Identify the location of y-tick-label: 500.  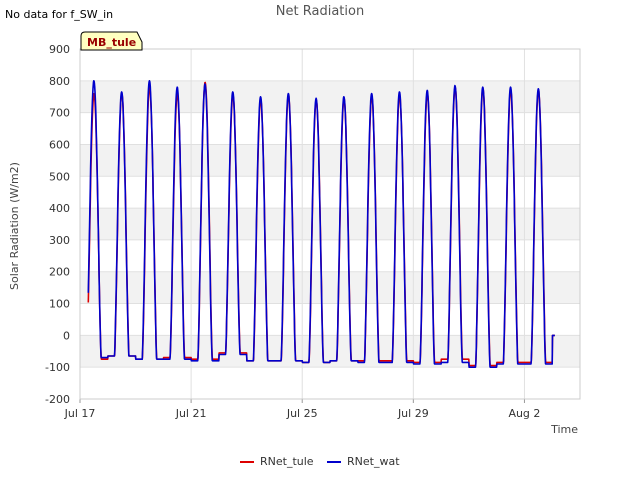
(59, 176).